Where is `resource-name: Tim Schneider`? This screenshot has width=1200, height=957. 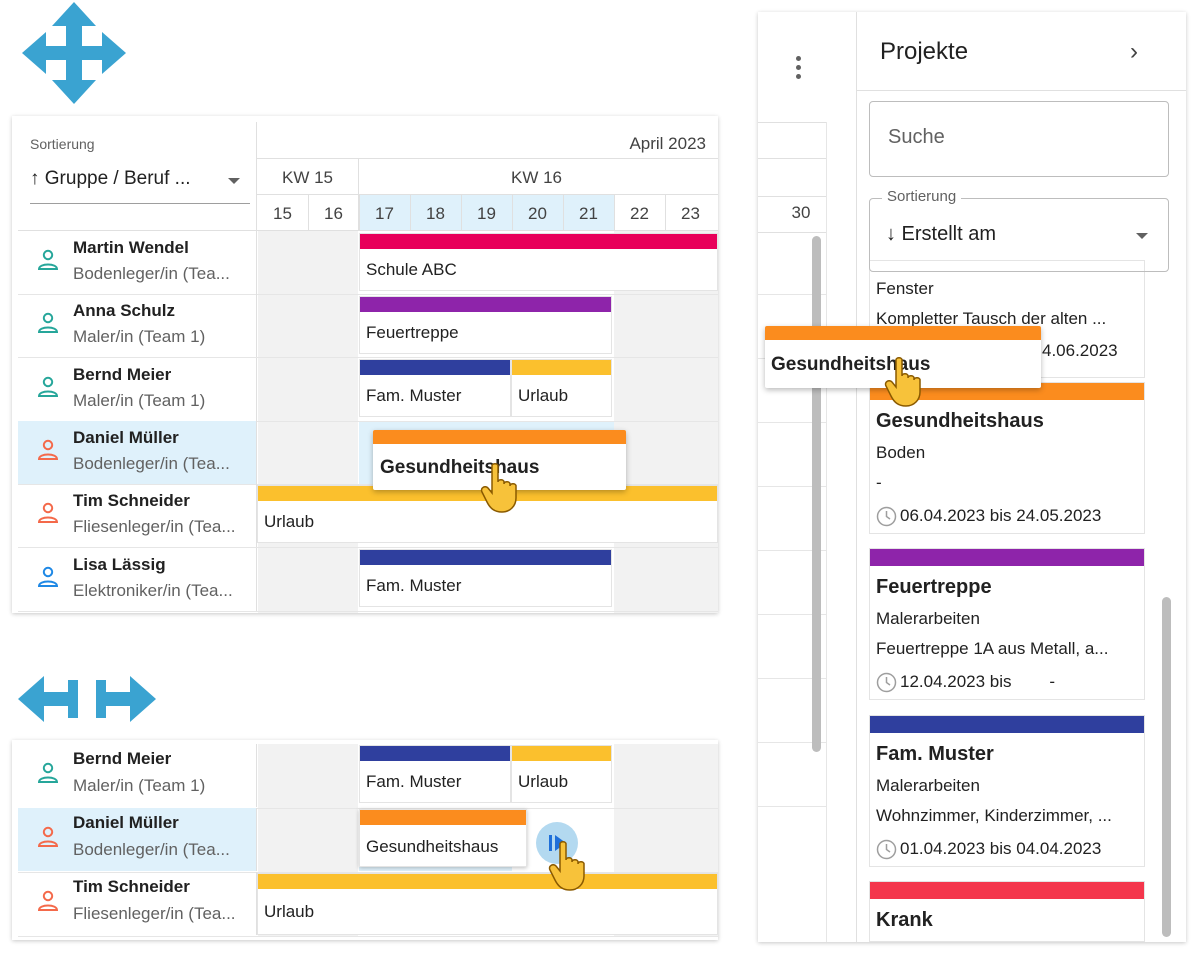 resource-name: Tim Schneider is located at coordinates (131, 886).